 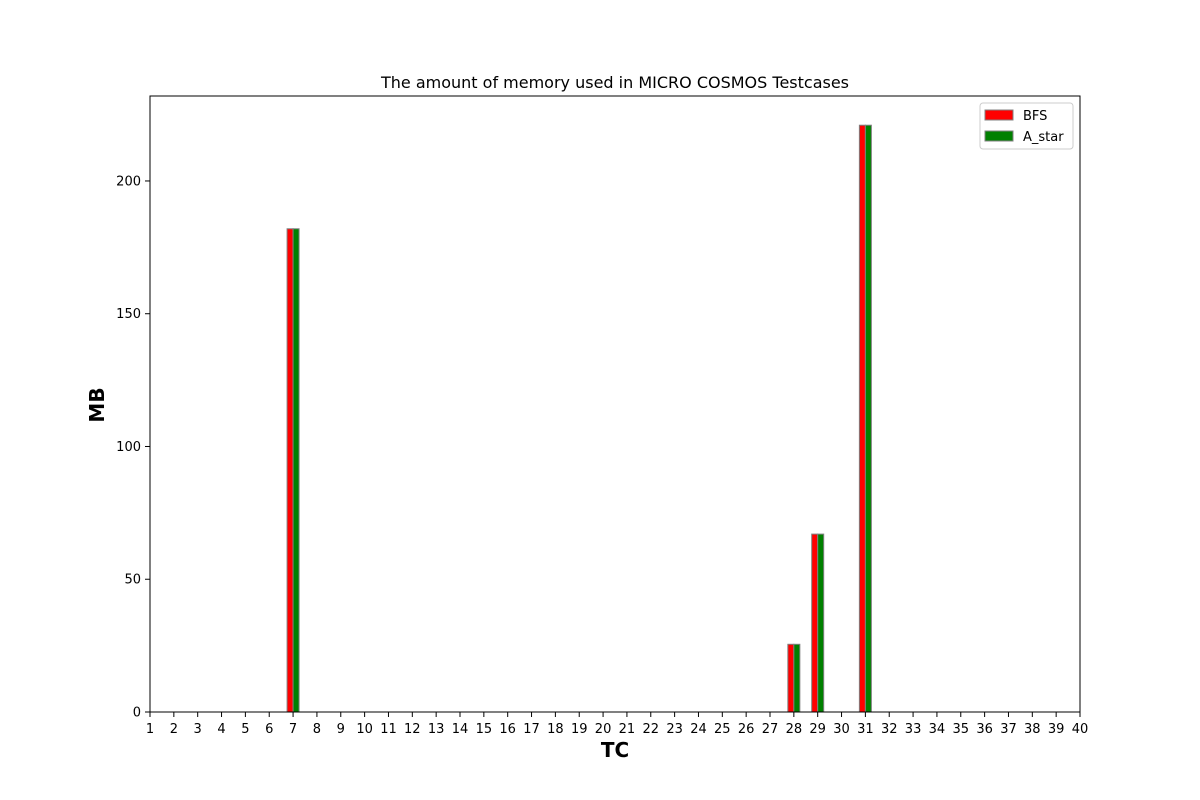 What do you see at coordinates (746, 729) in the screenshot?
I see `x-tick-label: 26` at bounding box center [746, 729].